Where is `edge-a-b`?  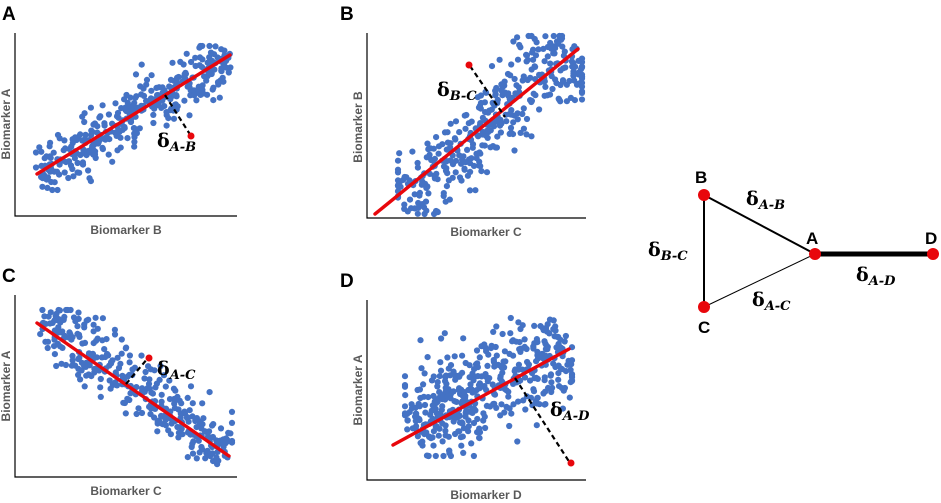
edge-a-b is located at coordinates (759, 224).